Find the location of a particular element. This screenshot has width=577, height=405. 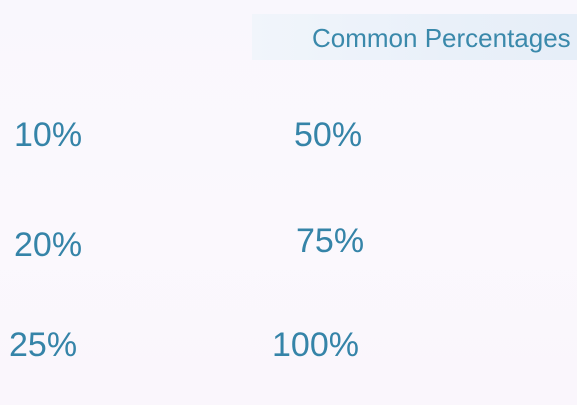

percentage-25: 25% is located at coordinates (43, 345).